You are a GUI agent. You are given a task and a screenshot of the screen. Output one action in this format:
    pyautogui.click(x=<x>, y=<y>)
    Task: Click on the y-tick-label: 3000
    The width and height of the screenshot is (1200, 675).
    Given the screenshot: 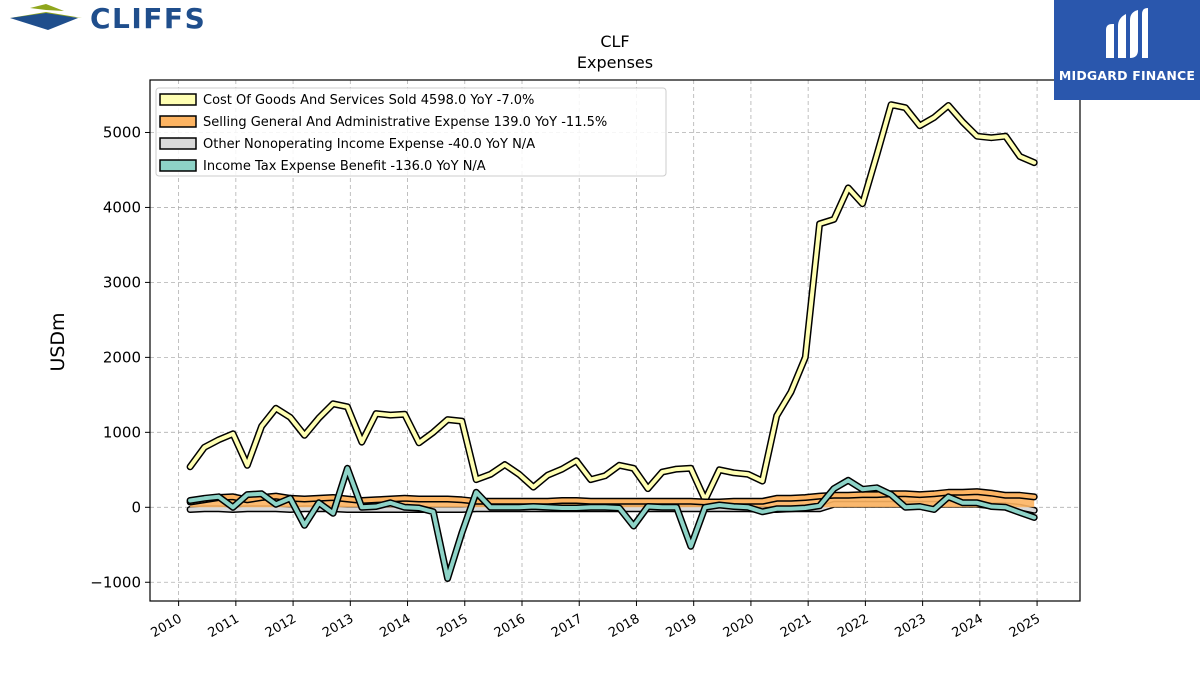 What is the action you would take?
    pyautogui.click(x=122, y=282)
    